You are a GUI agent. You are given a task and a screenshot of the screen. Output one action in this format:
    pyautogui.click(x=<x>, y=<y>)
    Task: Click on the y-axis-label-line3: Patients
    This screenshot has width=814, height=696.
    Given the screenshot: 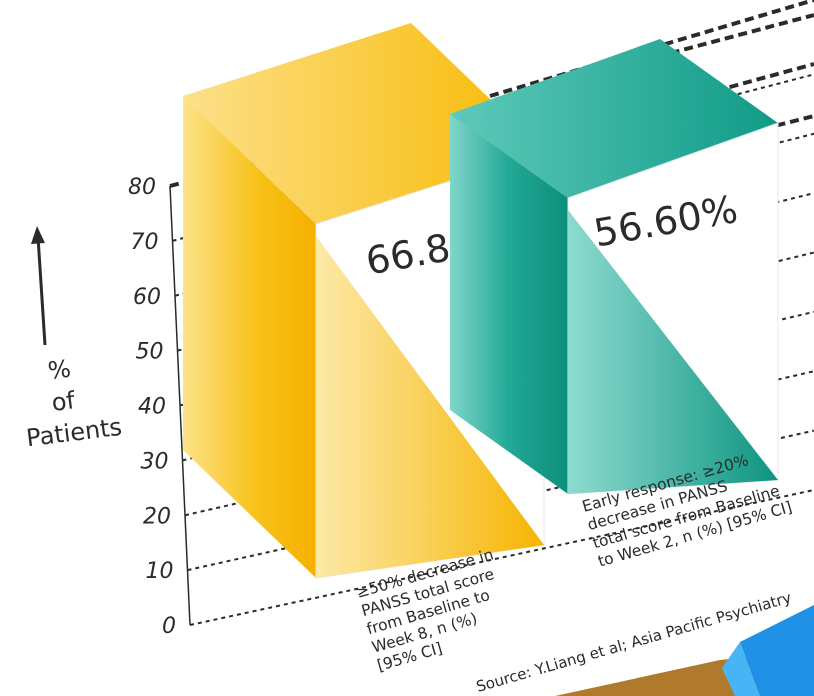 What is the action you would take?
    pyautogui.click(x=74, y=433)
    